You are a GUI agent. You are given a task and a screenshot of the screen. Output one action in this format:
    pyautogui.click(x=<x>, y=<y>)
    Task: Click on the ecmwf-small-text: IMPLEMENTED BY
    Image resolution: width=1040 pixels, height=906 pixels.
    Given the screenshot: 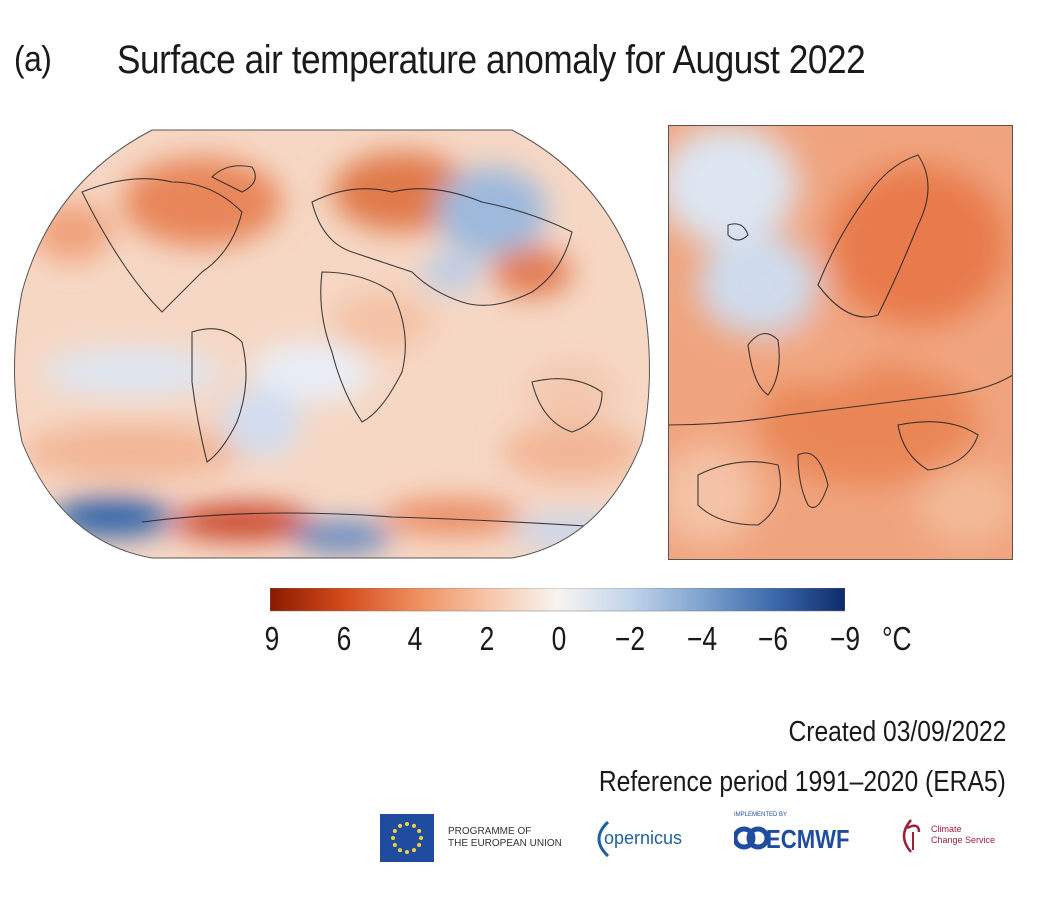 What is the action you would take?
    pyautogui.click(x=761, y=815)
    